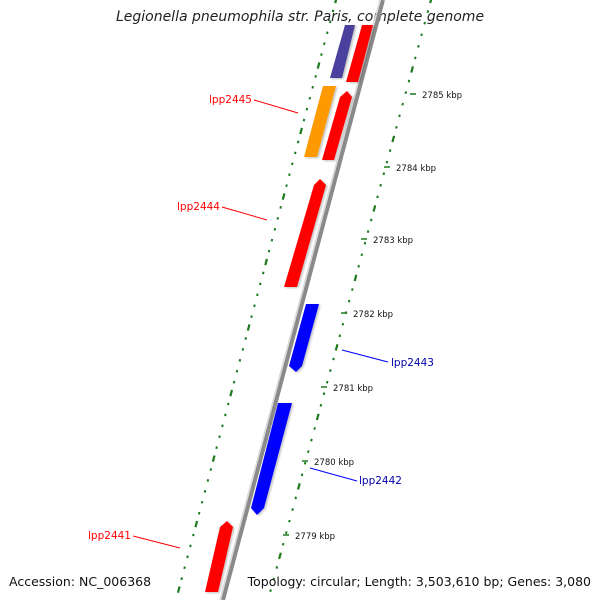 The width and height of the screenshot is (600, 600). I want to click on accession-text: Accession: NC_006368, so click(80, 581).